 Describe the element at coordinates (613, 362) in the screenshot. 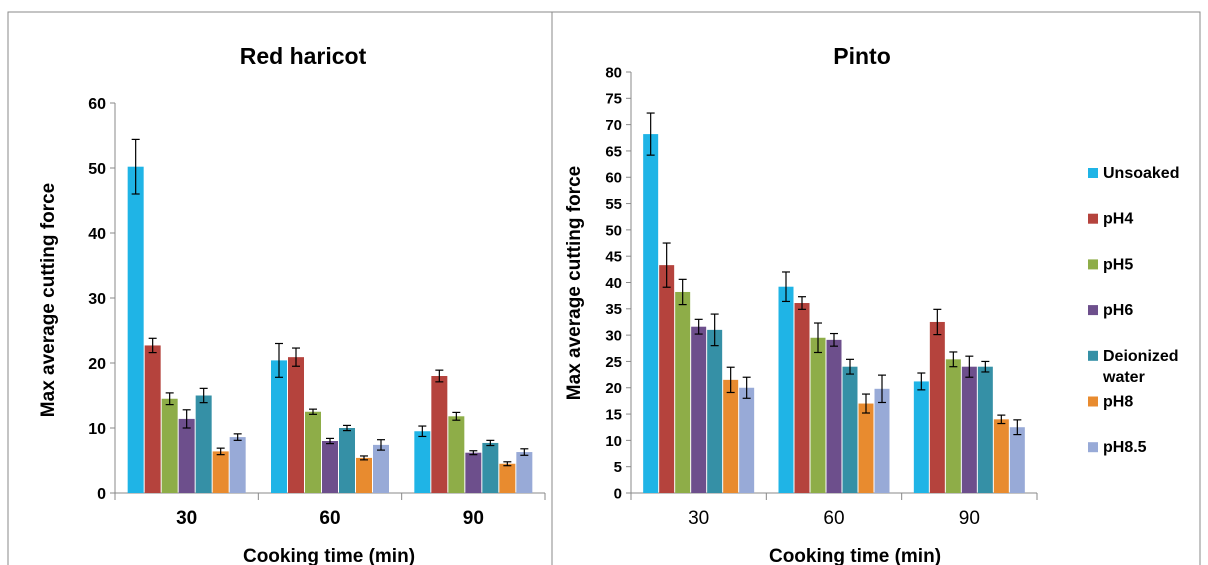

I see `y-tick-label: 25` at that location.